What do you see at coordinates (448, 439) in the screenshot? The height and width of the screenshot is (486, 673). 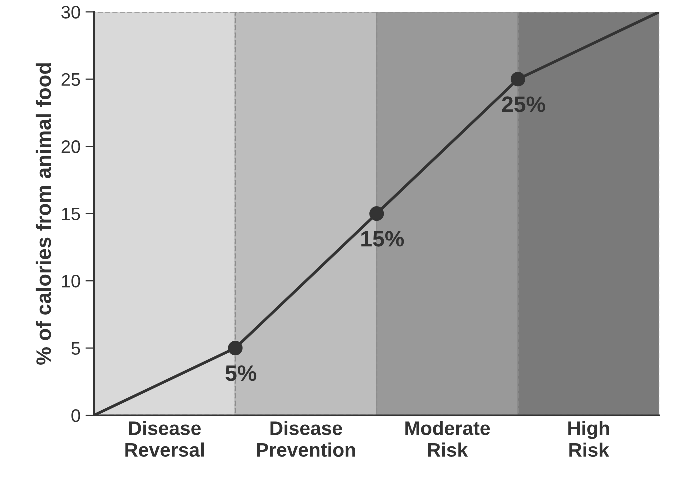 I see `x-tick-label: Moderate Risk` at bounding box center [448, 439].